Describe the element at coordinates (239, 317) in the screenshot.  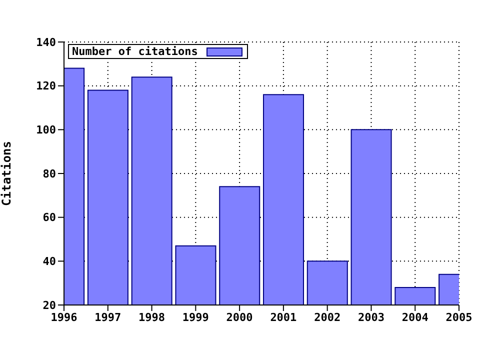
I see `x-tick-label: 2000` at that location.